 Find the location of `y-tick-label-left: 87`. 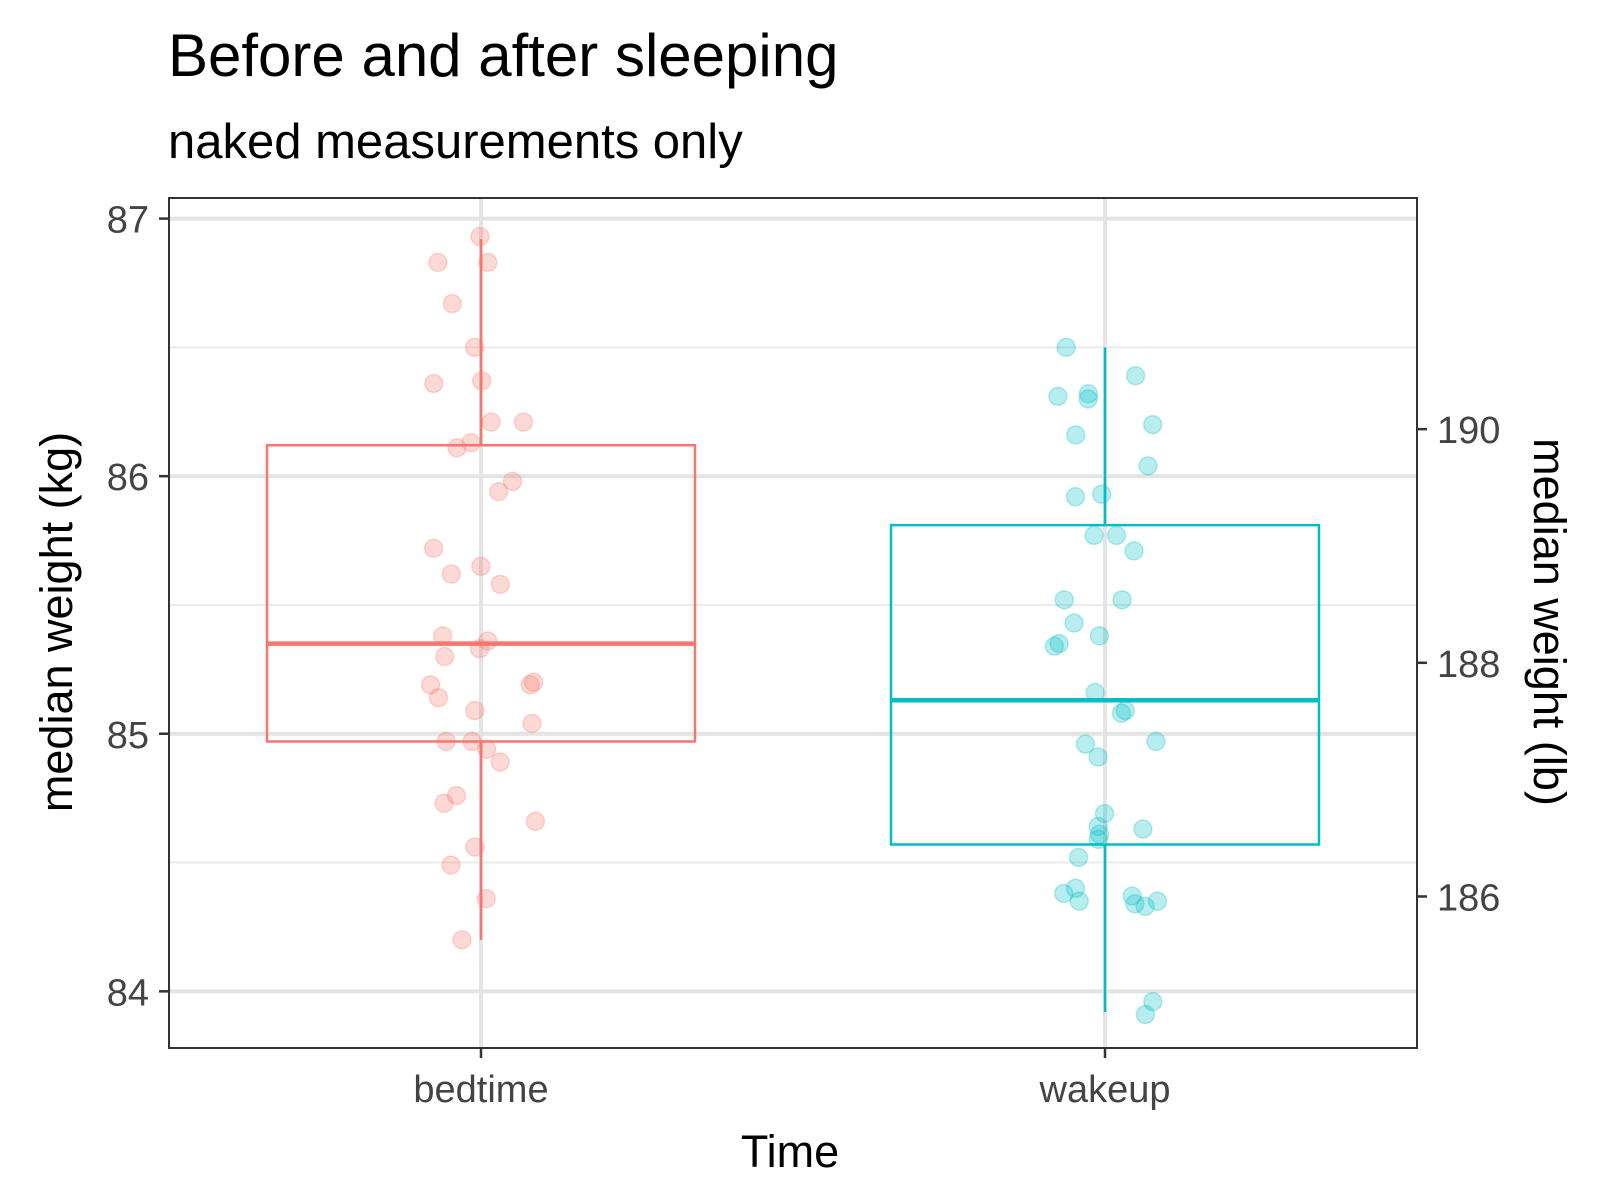

y-tick-label-left: 87 is located at coordinates (128, 221).